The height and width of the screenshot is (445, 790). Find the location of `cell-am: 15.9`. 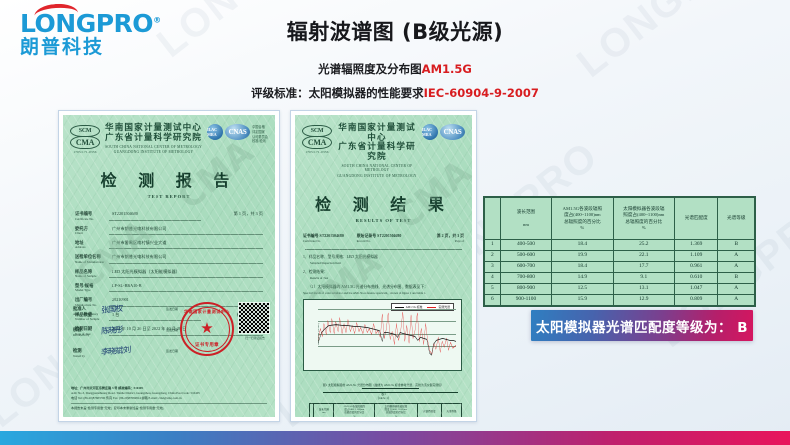

cell-am: 15.9 is located at coordinates (582, 300).